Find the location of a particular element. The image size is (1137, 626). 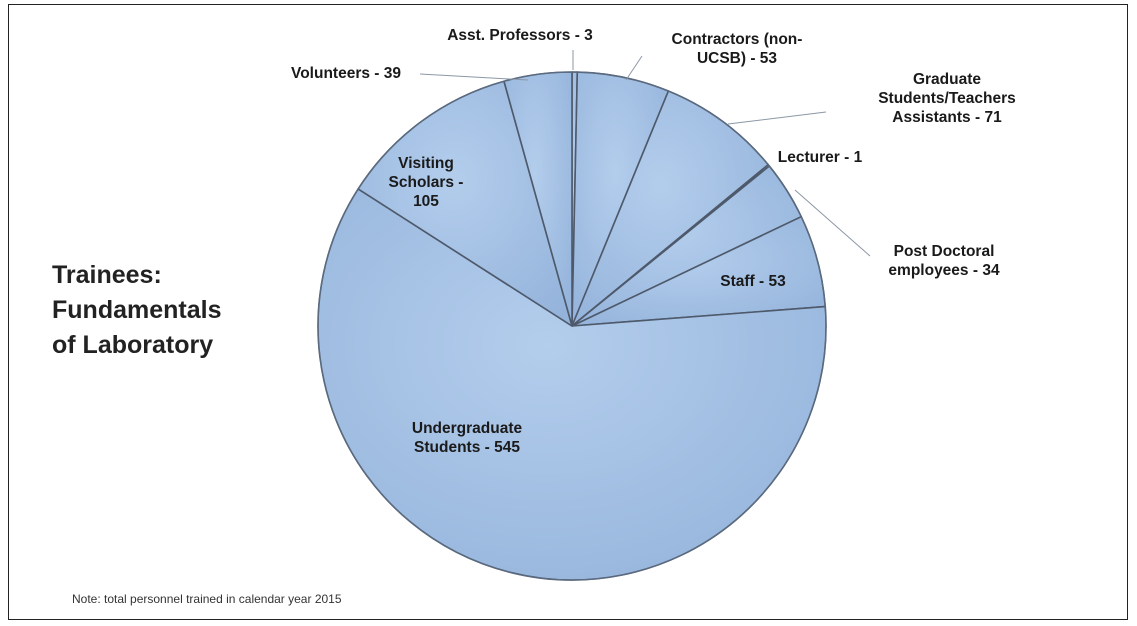

leader-line-volunteers is located at coordinates (474, 77).